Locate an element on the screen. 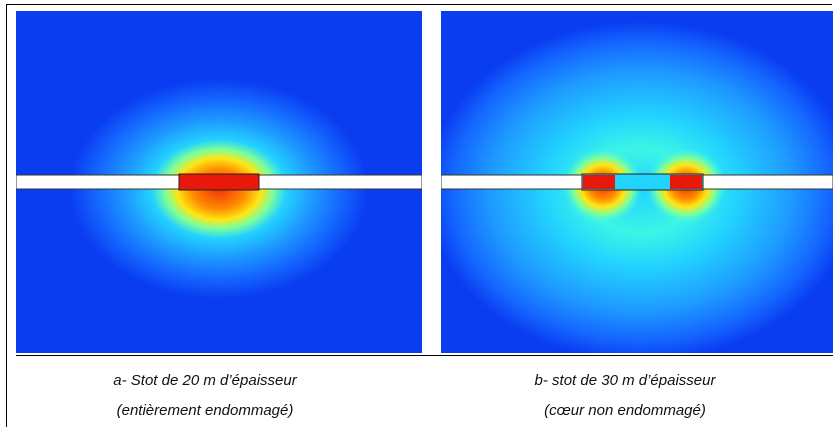  caption-b-line1: b- stot de 30 m d’épaisseur is located at coordinates (625, 380).